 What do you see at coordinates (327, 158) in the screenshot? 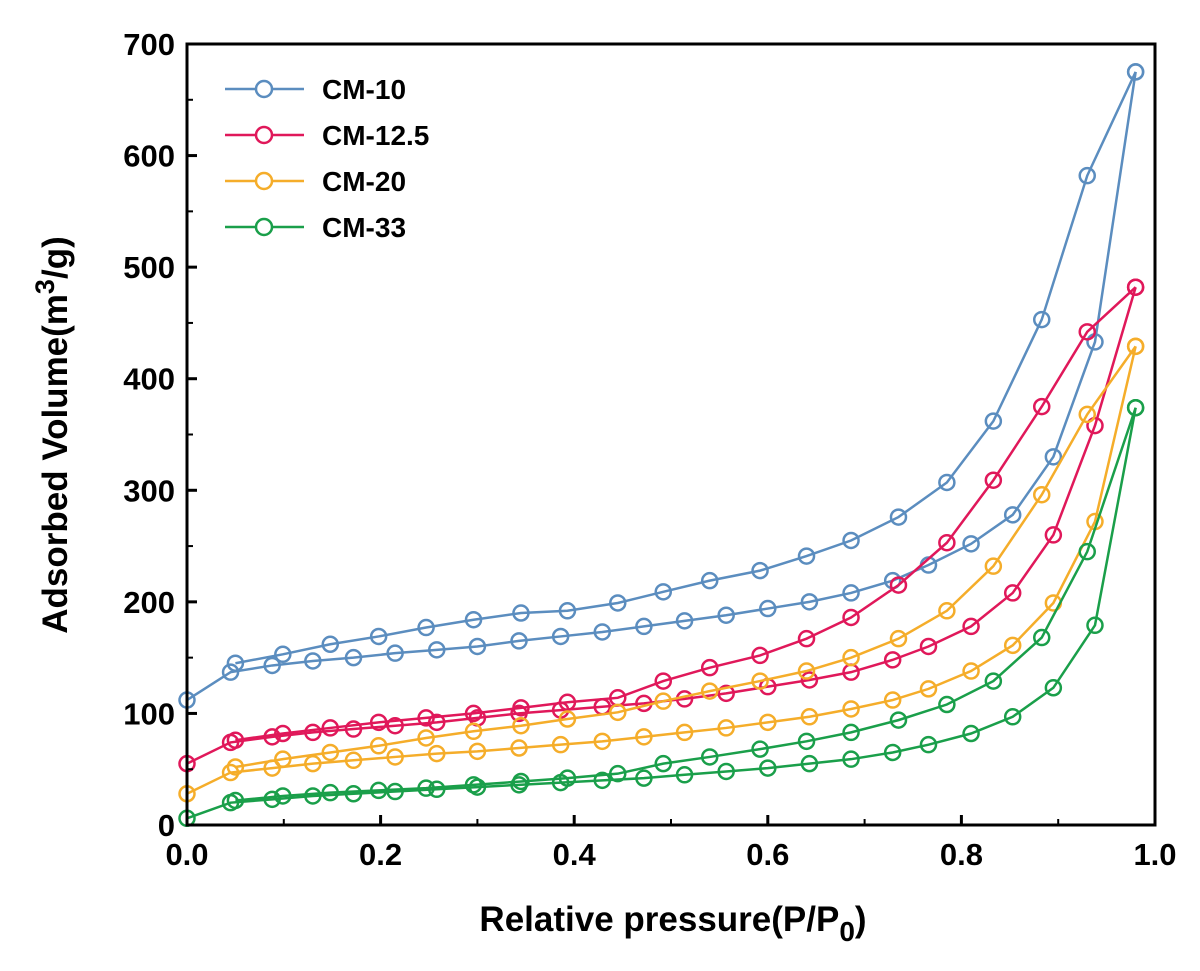
I see `legend: CM-10 CM-12.5 CM-20 CM-33` at bounding box center [327, 158].